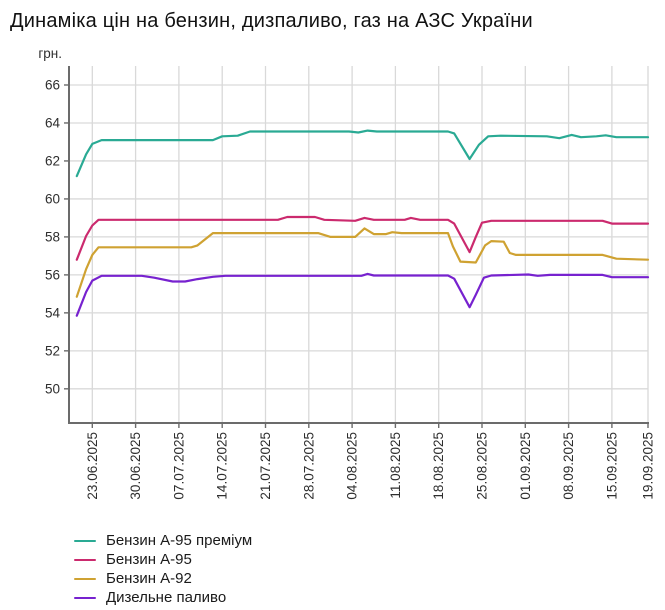 The height and width of the screenshot is (610, 665). What do you see at coordinates (92, 466) in the screenshot?
I see `x-axis-date-label: 23.06.2025` at bounding box center [92, 466].